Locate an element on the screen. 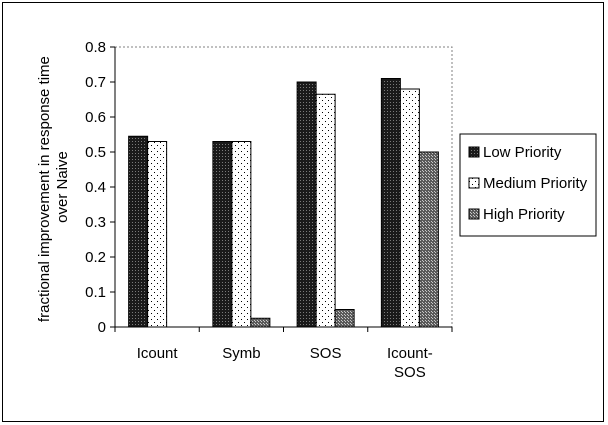 This screenshot has width=608, height=425. legend: Low Priority Medium Priority High Priority is located at coordinates (528, 185).